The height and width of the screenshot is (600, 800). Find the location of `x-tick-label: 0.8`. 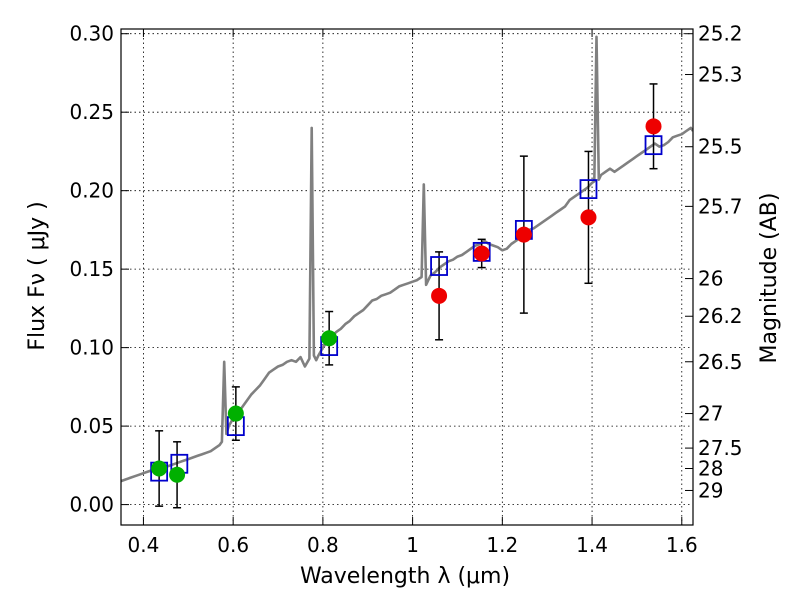

x-tick-label: 0.8 is located at coordinates (323, 545).